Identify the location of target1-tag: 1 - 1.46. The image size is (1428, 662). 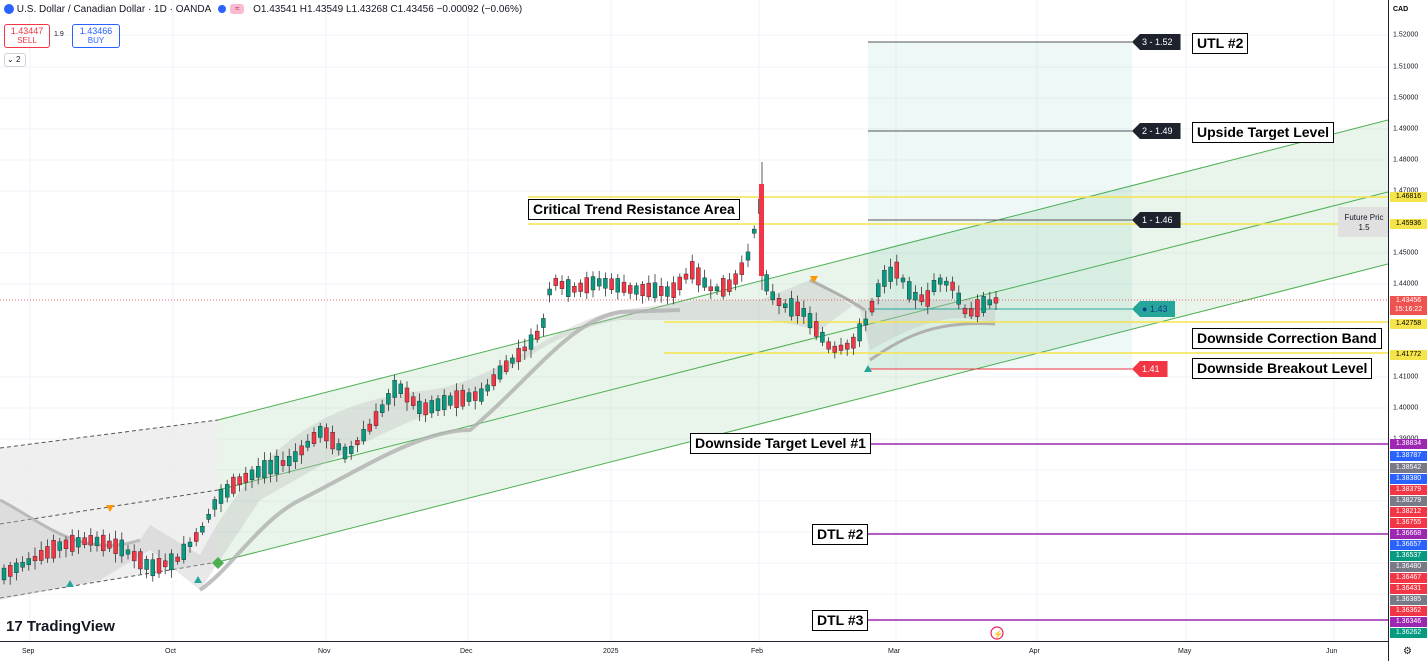
(1156, 220).